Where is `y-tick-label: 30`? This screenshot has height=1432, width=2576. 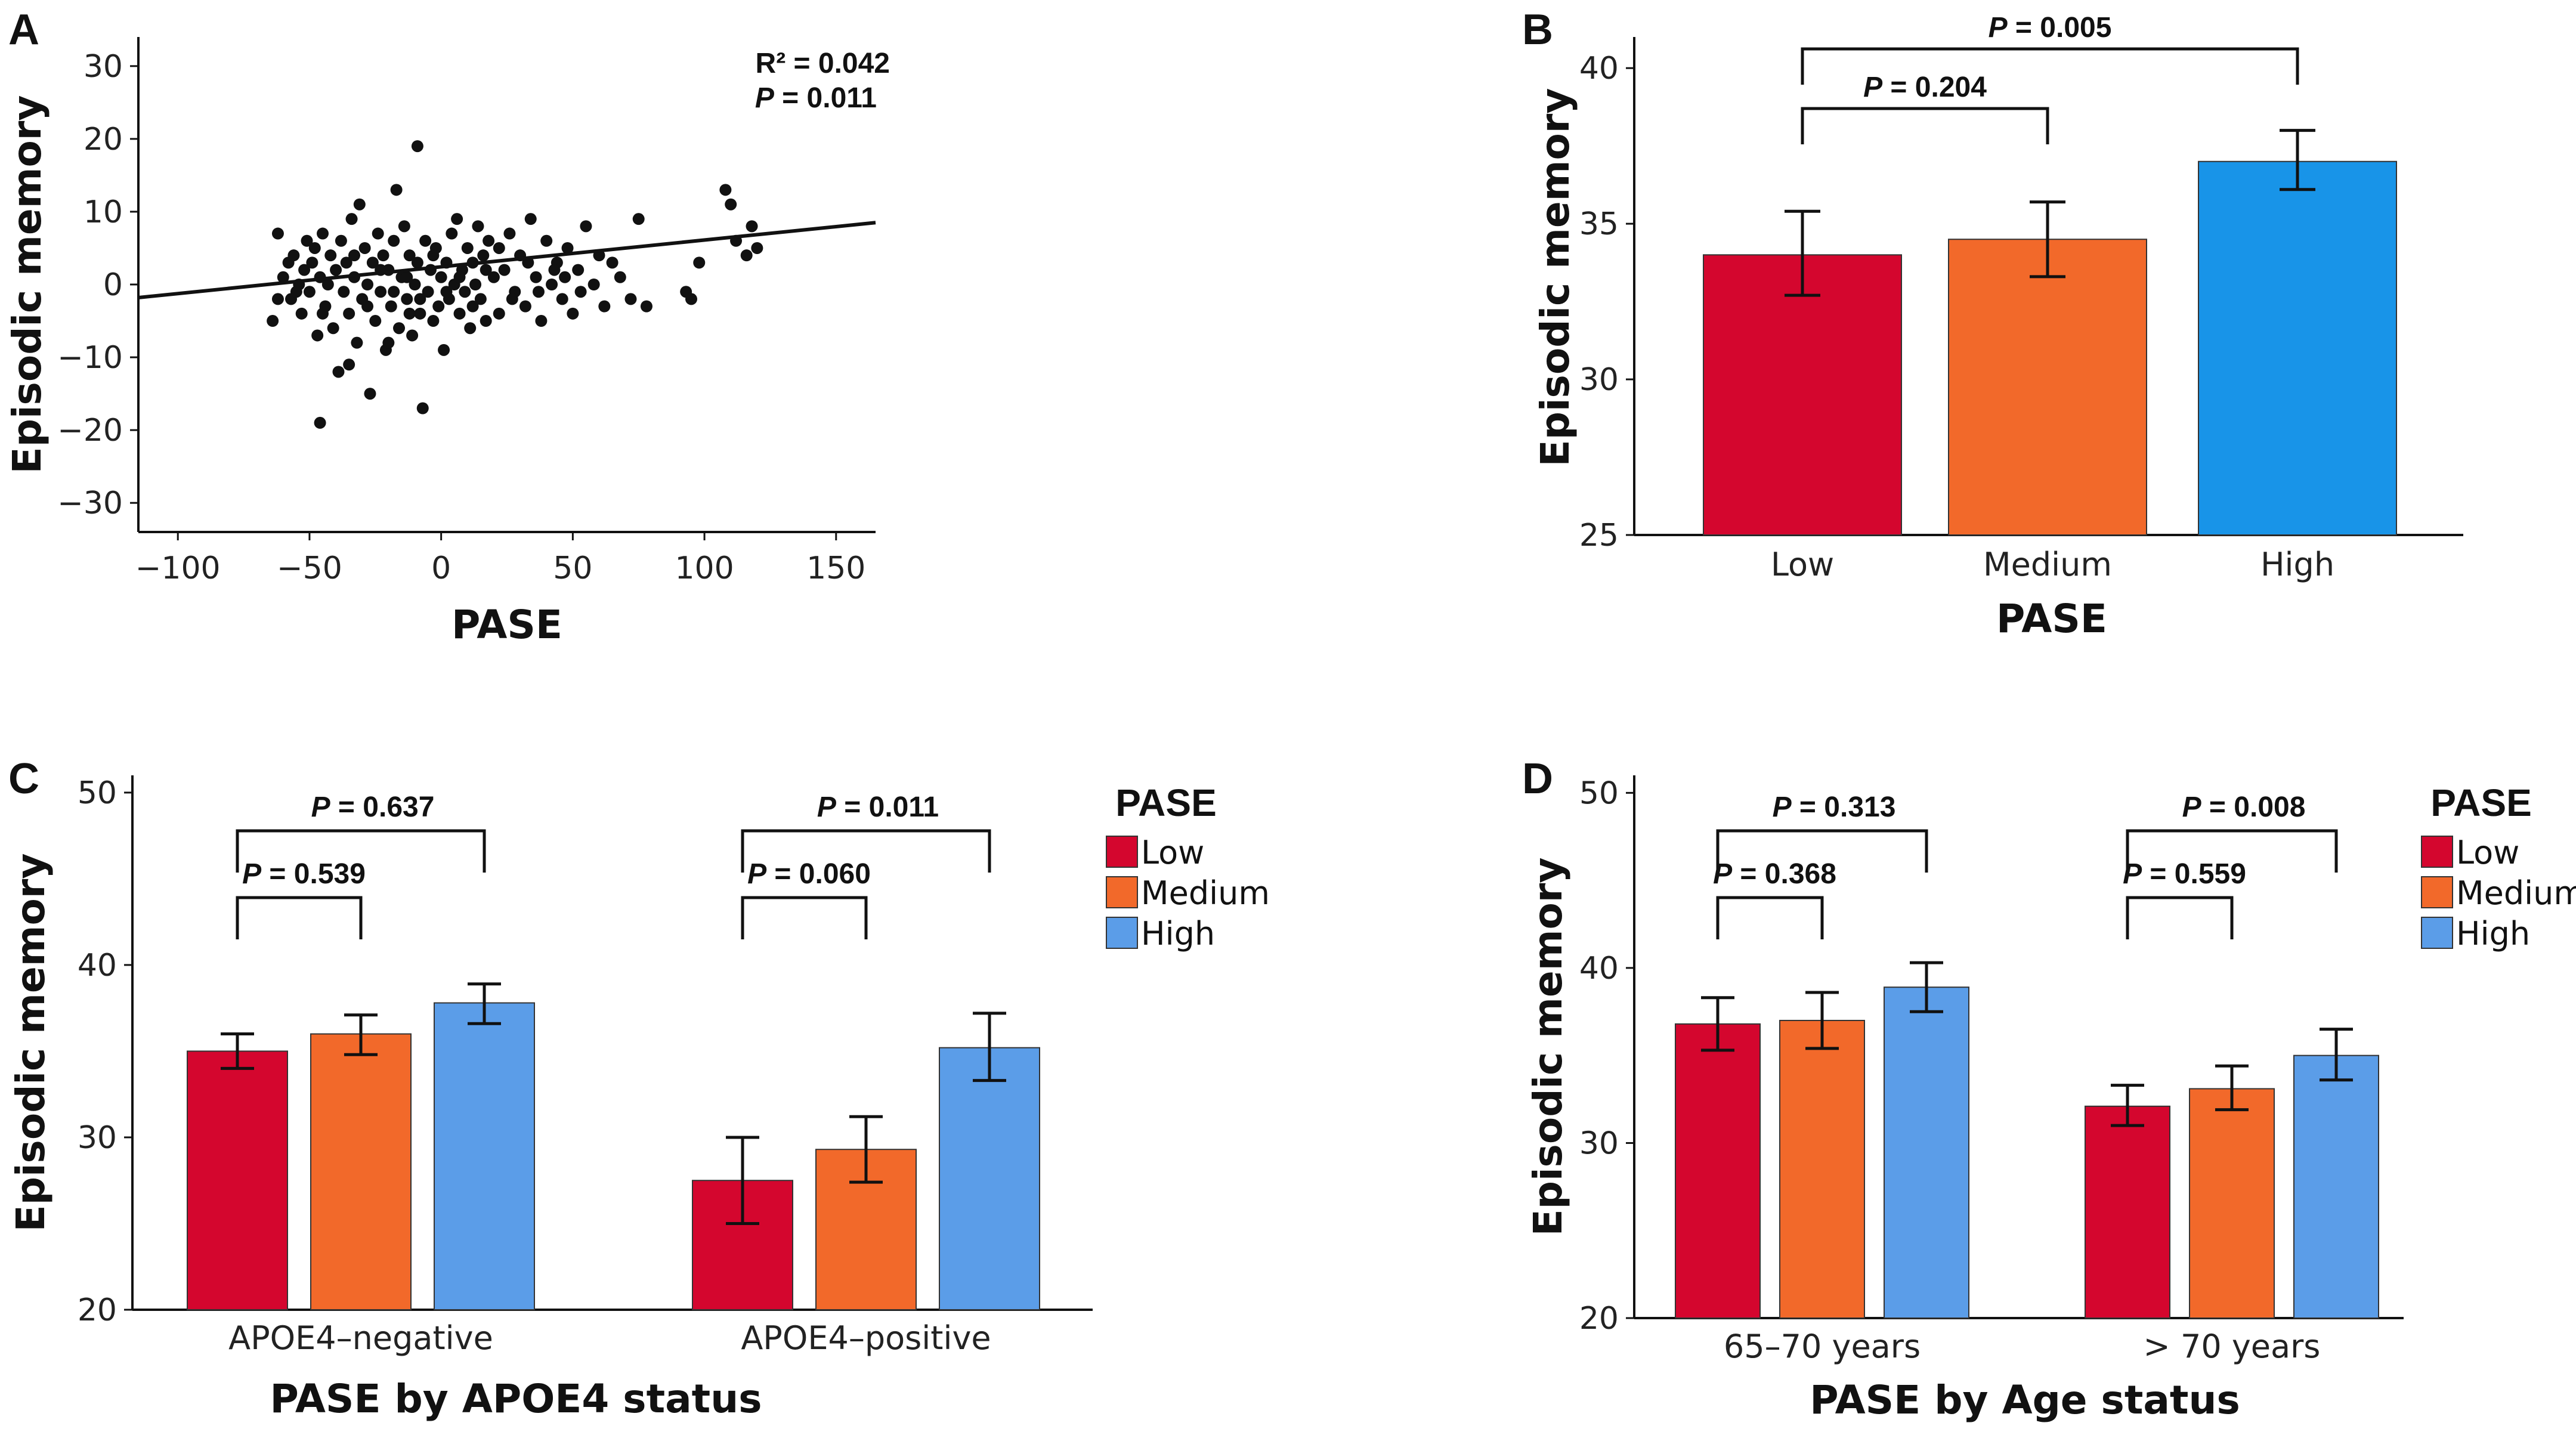 y-tick-label: 30 is located at coordinates (97, 1138).